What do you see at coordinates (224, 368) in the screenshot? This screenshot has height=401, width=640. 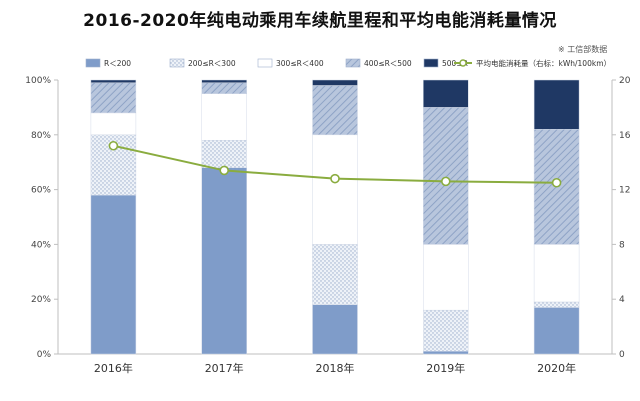 I see `x-tick-label: 2017年` at bounding box center [224, 368].